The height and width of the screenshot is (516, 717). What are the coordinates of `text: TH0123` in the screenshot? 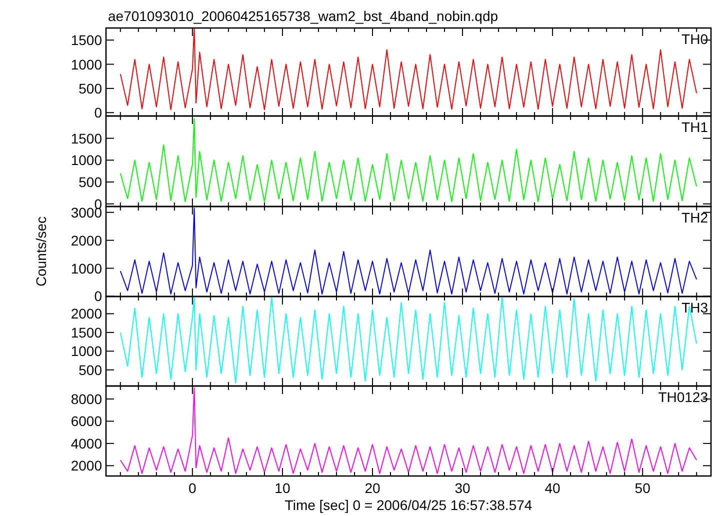 It's located at (683, 397).